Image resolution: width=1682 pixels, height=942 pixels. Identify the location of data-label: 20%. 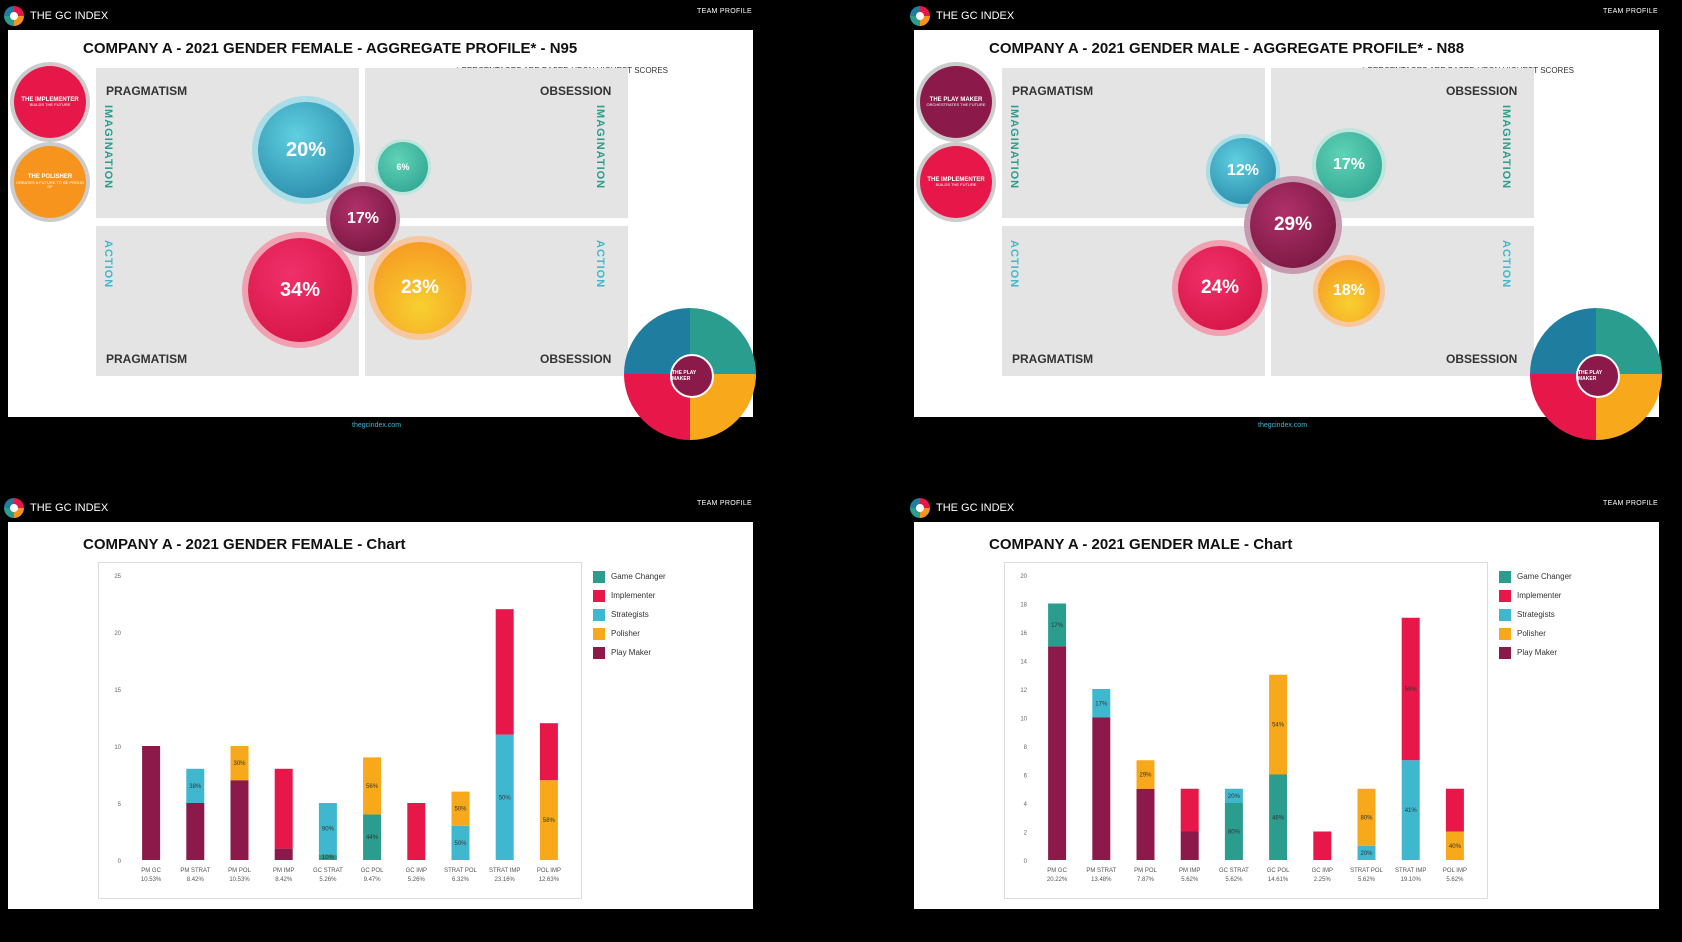
(1234, 797).